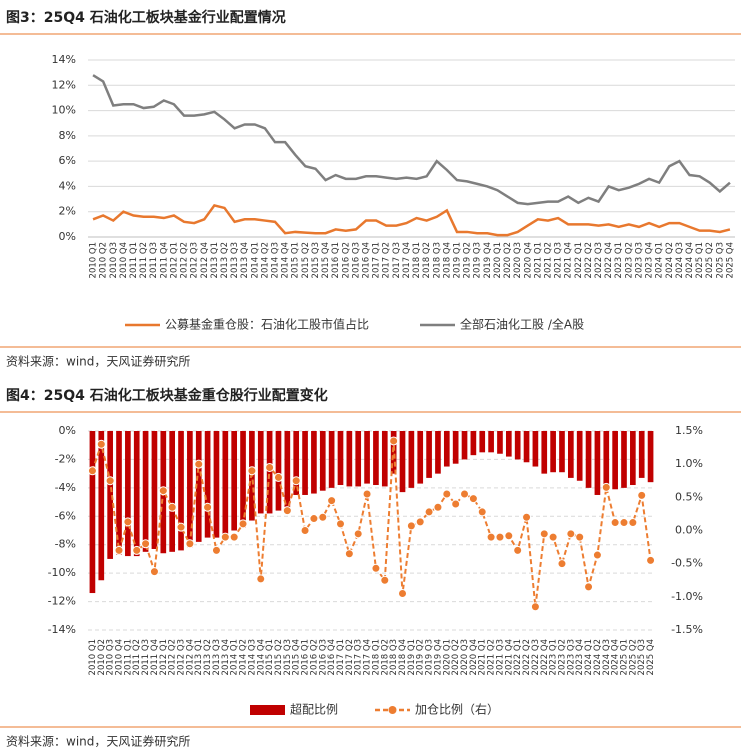 The image size is (741, 756). Describe the element at coordinates (67, 160) in the screenshot. I see `y-tick-label: 6%` at that location.